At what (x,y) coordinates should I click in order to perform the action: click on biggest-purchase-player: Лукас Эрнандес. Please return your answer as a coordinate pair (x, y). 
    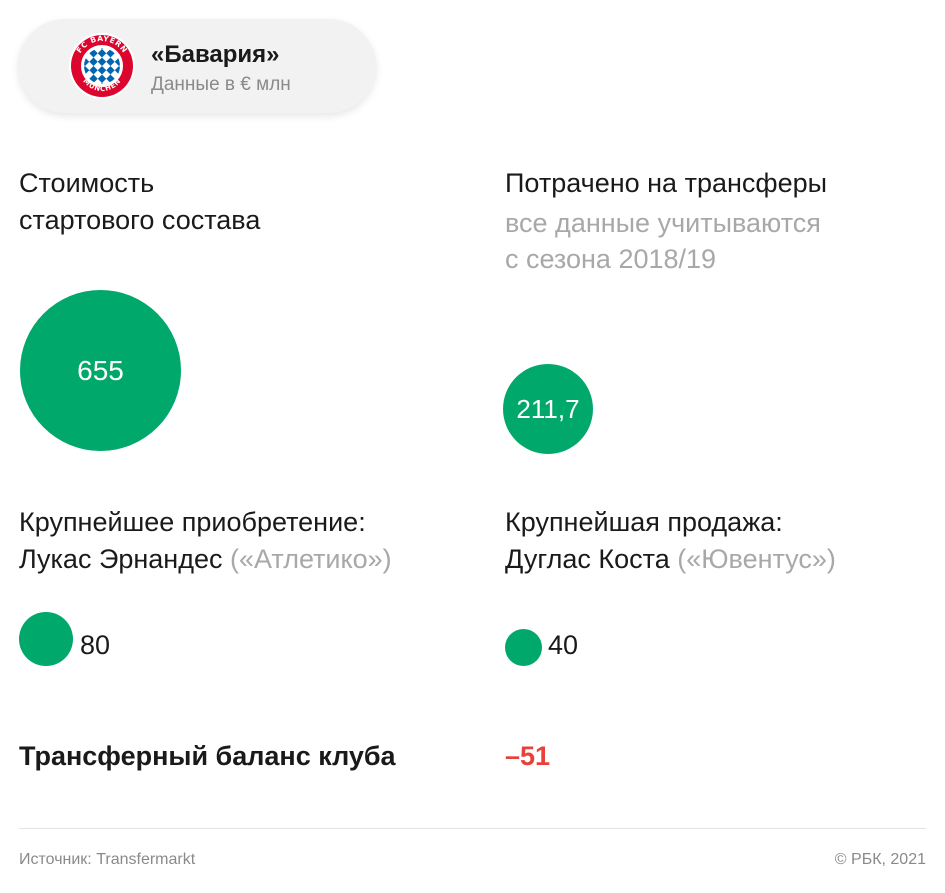
    Looking at the image, I should click on (121, 559).